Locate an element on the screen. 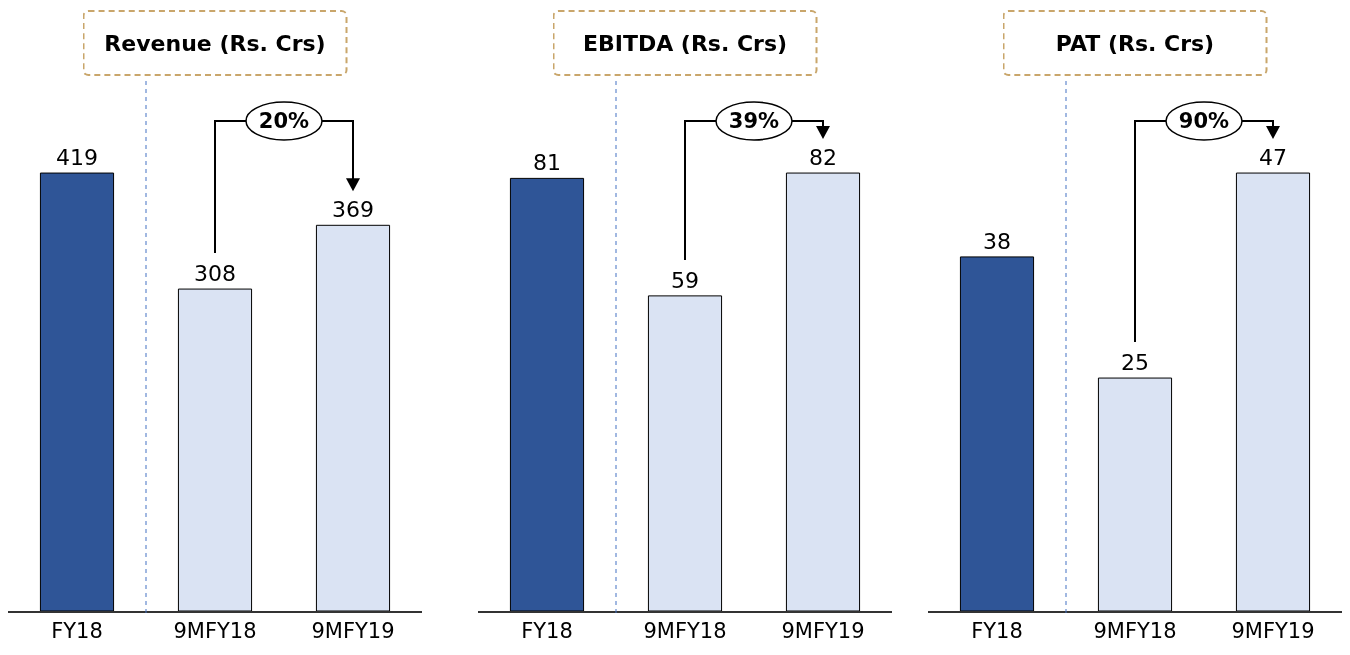 This screenshot has width=1350, height=655. data-label: 419 is located at coordinates (77, 158).